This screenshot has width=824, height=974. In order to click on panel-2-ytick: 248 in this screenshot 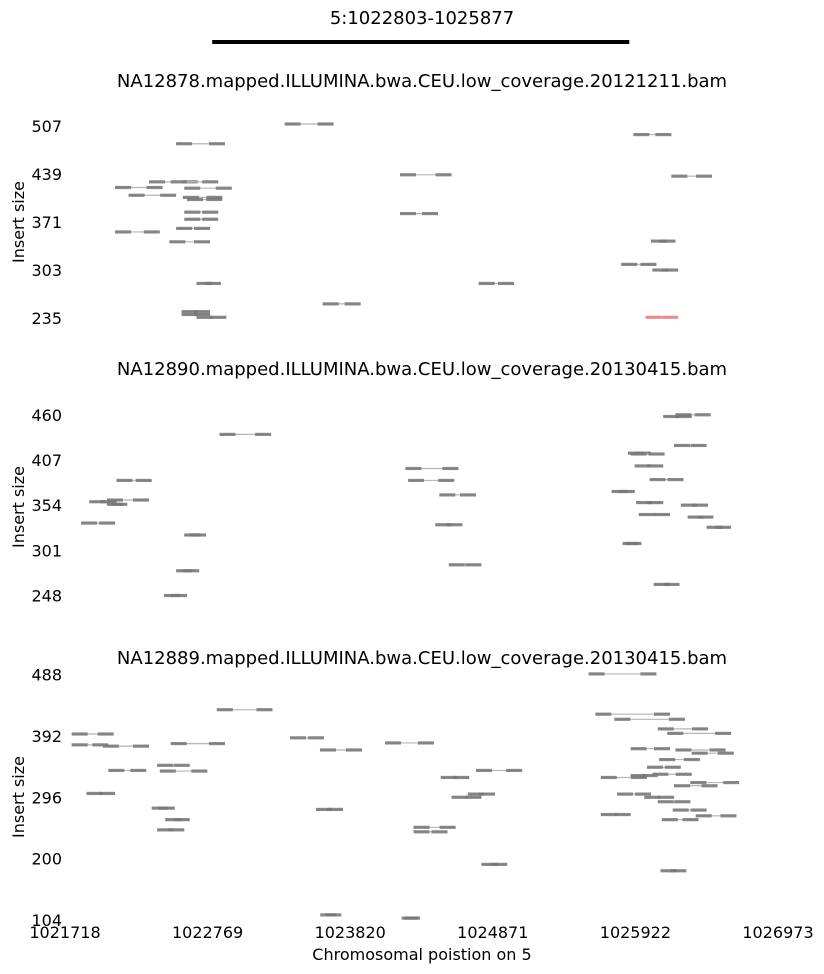, I will do `click(46, 596)`.